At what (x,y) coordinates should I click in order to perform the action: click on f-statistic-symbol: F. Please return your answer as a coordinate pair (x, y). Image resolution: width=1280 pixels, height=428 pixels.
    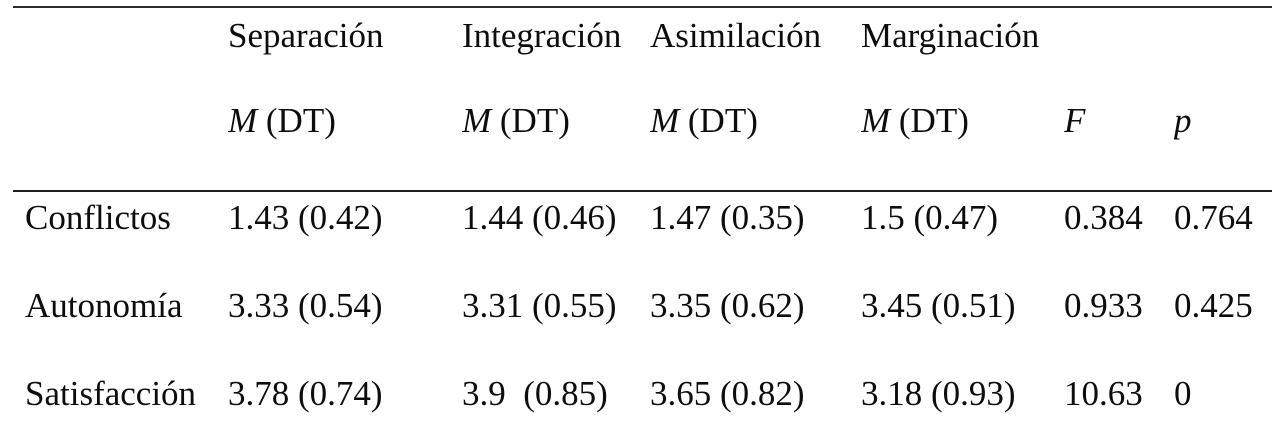
    Looking at the image, I should click on (1075, 120).